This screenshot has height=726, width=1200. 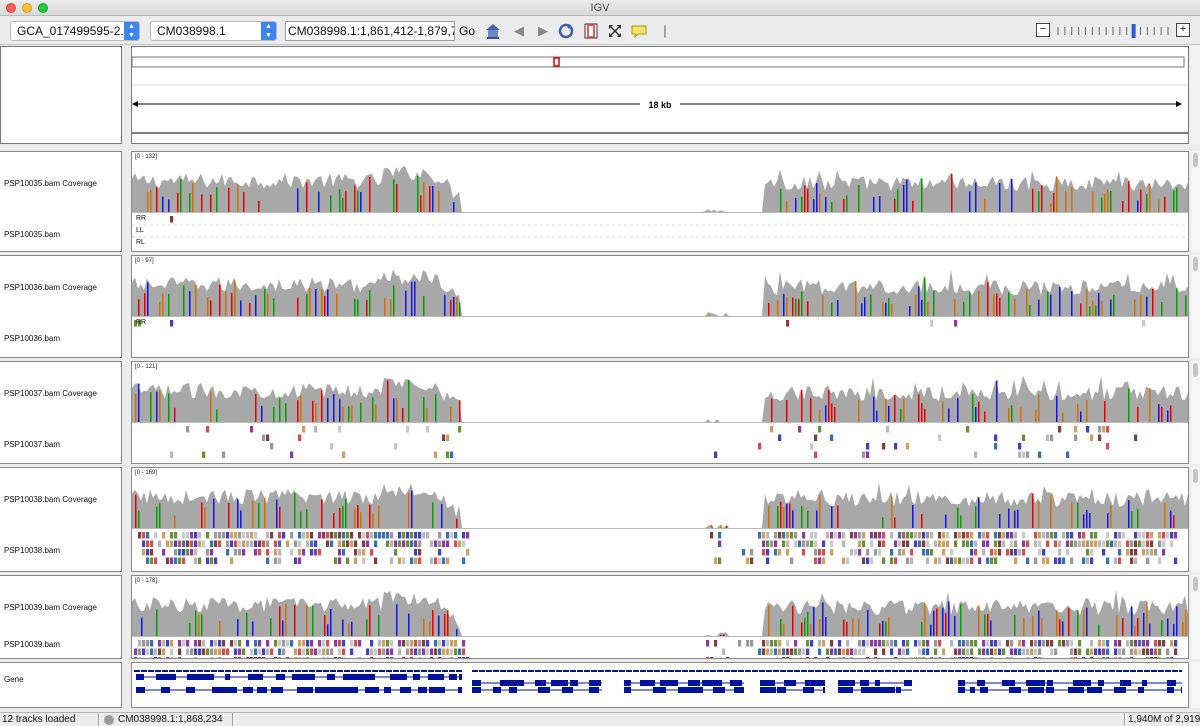 I want to click on locus-input: CM038998.1:1,861,412-1,879,740, so click(x=370, y=31).